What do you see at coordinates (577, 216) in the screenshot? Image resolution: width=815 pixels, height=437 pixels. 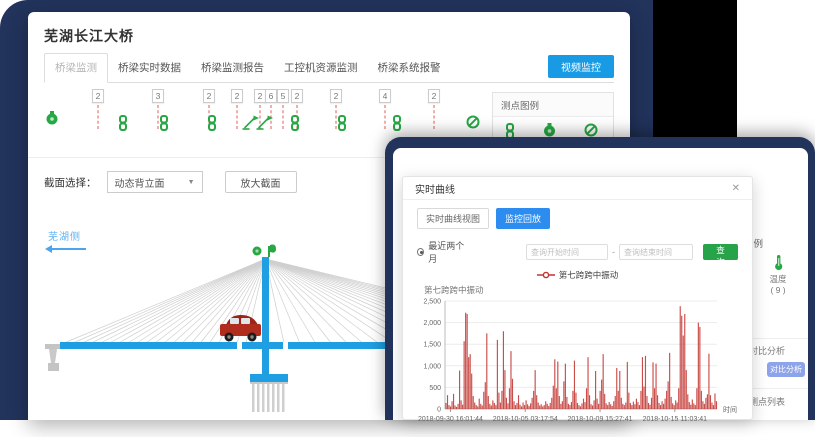 I see `modal-tabbar: 实时曲线视图 监控回放` at bounding box center [577, 216].